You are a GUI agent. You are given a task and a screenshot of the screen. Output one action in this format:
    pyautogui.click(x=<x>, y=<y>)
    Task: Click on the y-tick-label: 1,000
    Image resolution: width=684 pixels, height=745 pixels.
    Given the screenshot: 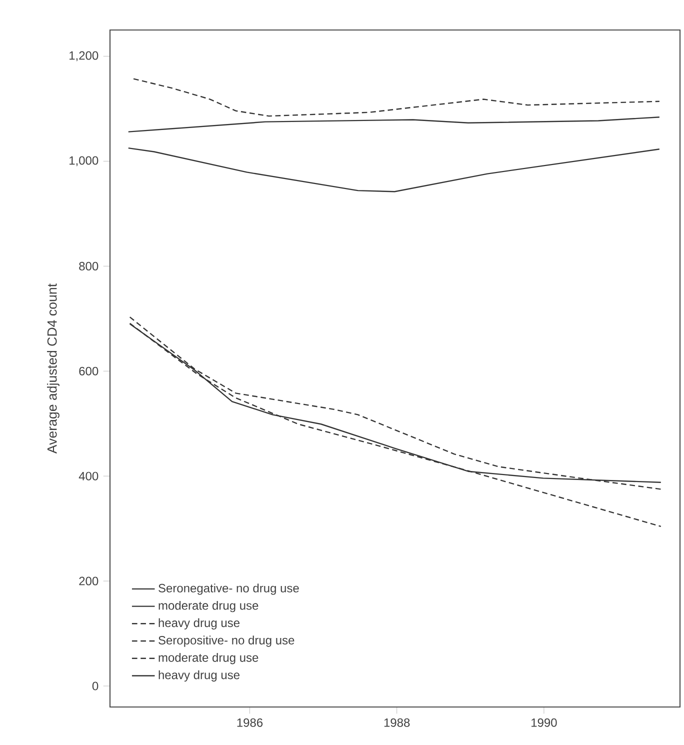 What is the action you would take?
    pyautogui.click(x=84, y=161)
    